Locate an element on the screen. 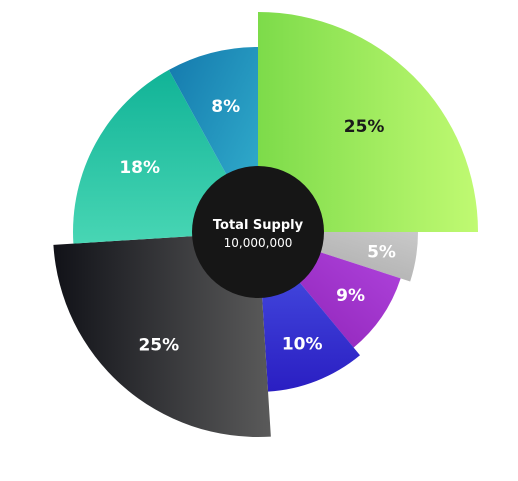 The height and width of the screenshot is (481, 518). slice-label-4: 25% is located at coordinates (158, 346).